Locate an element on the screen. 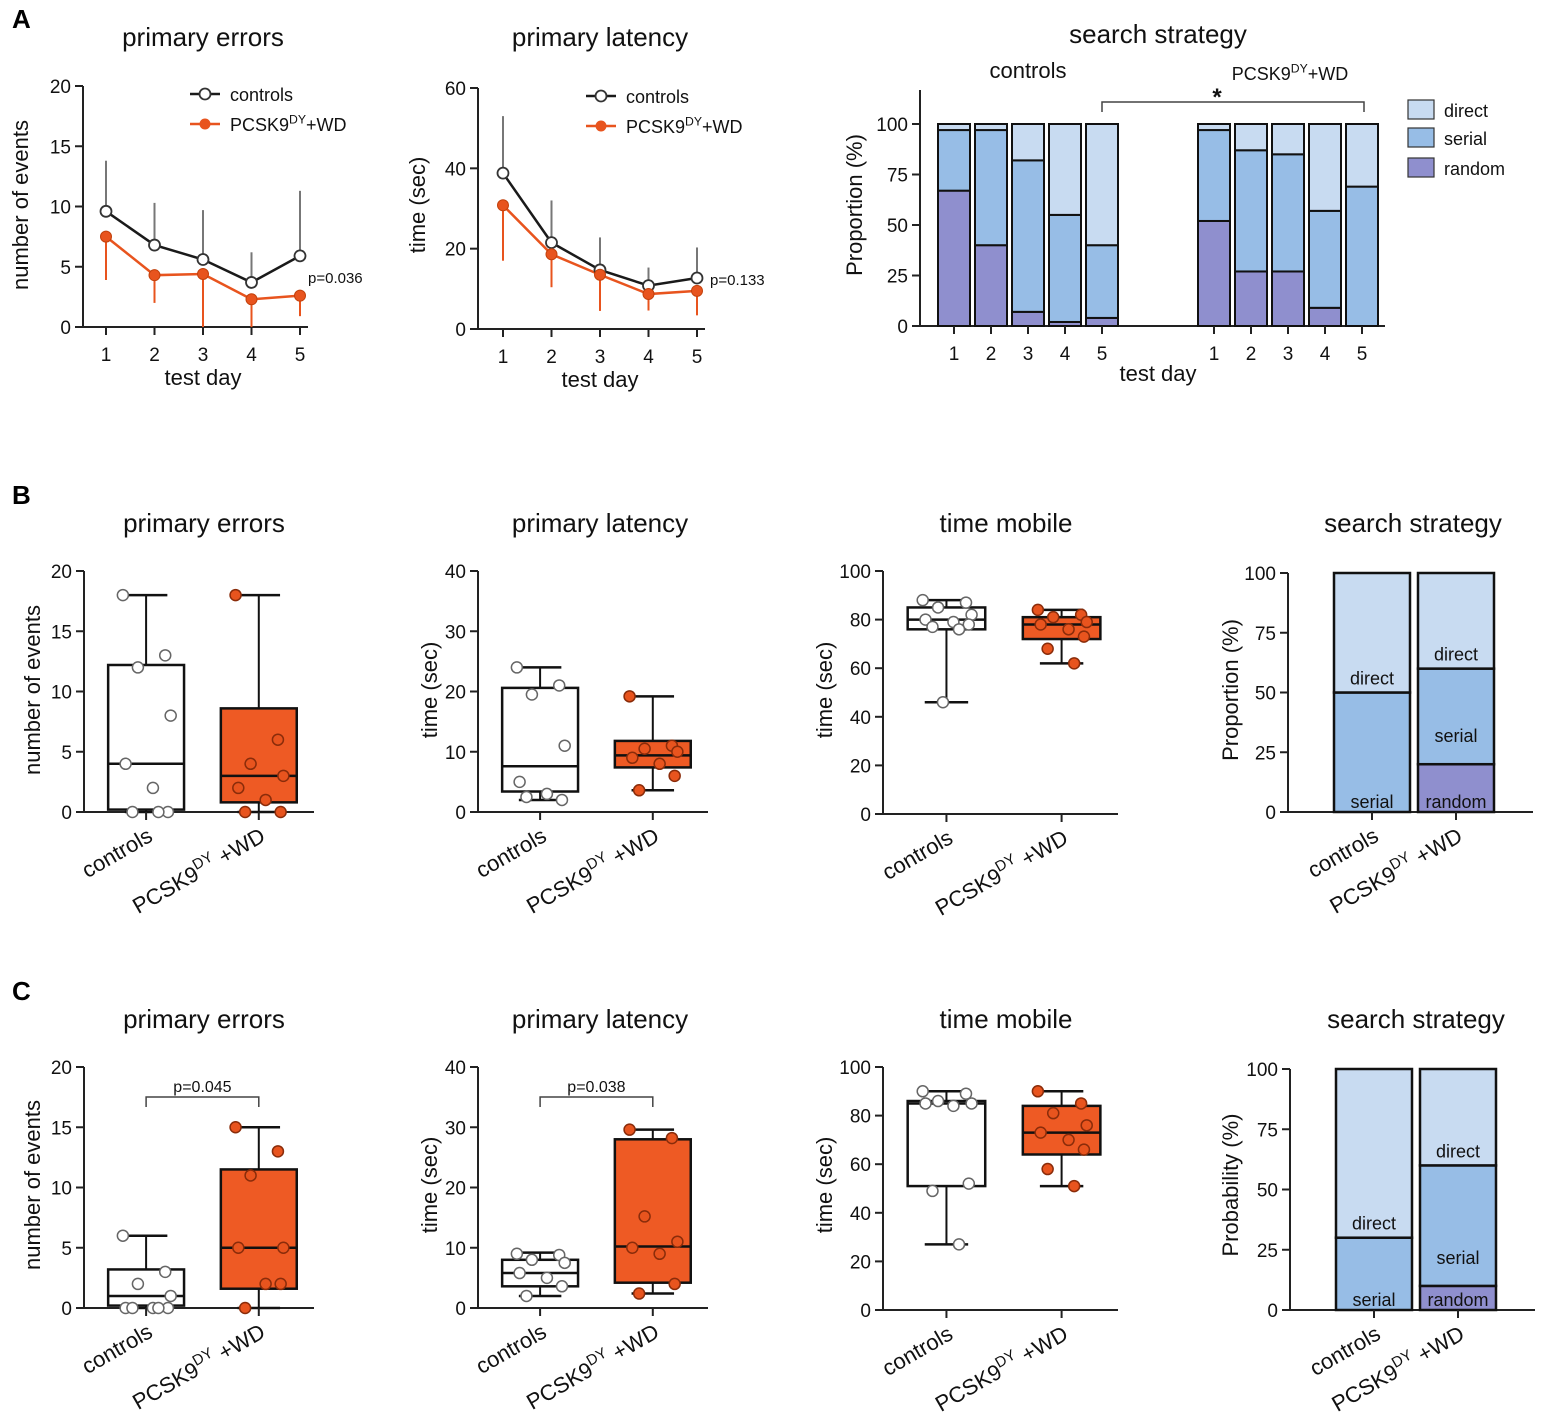 The height and width of the screenshot is (1421, 1543). y-tick-label: 5 is located at coordinates (66, 1249).